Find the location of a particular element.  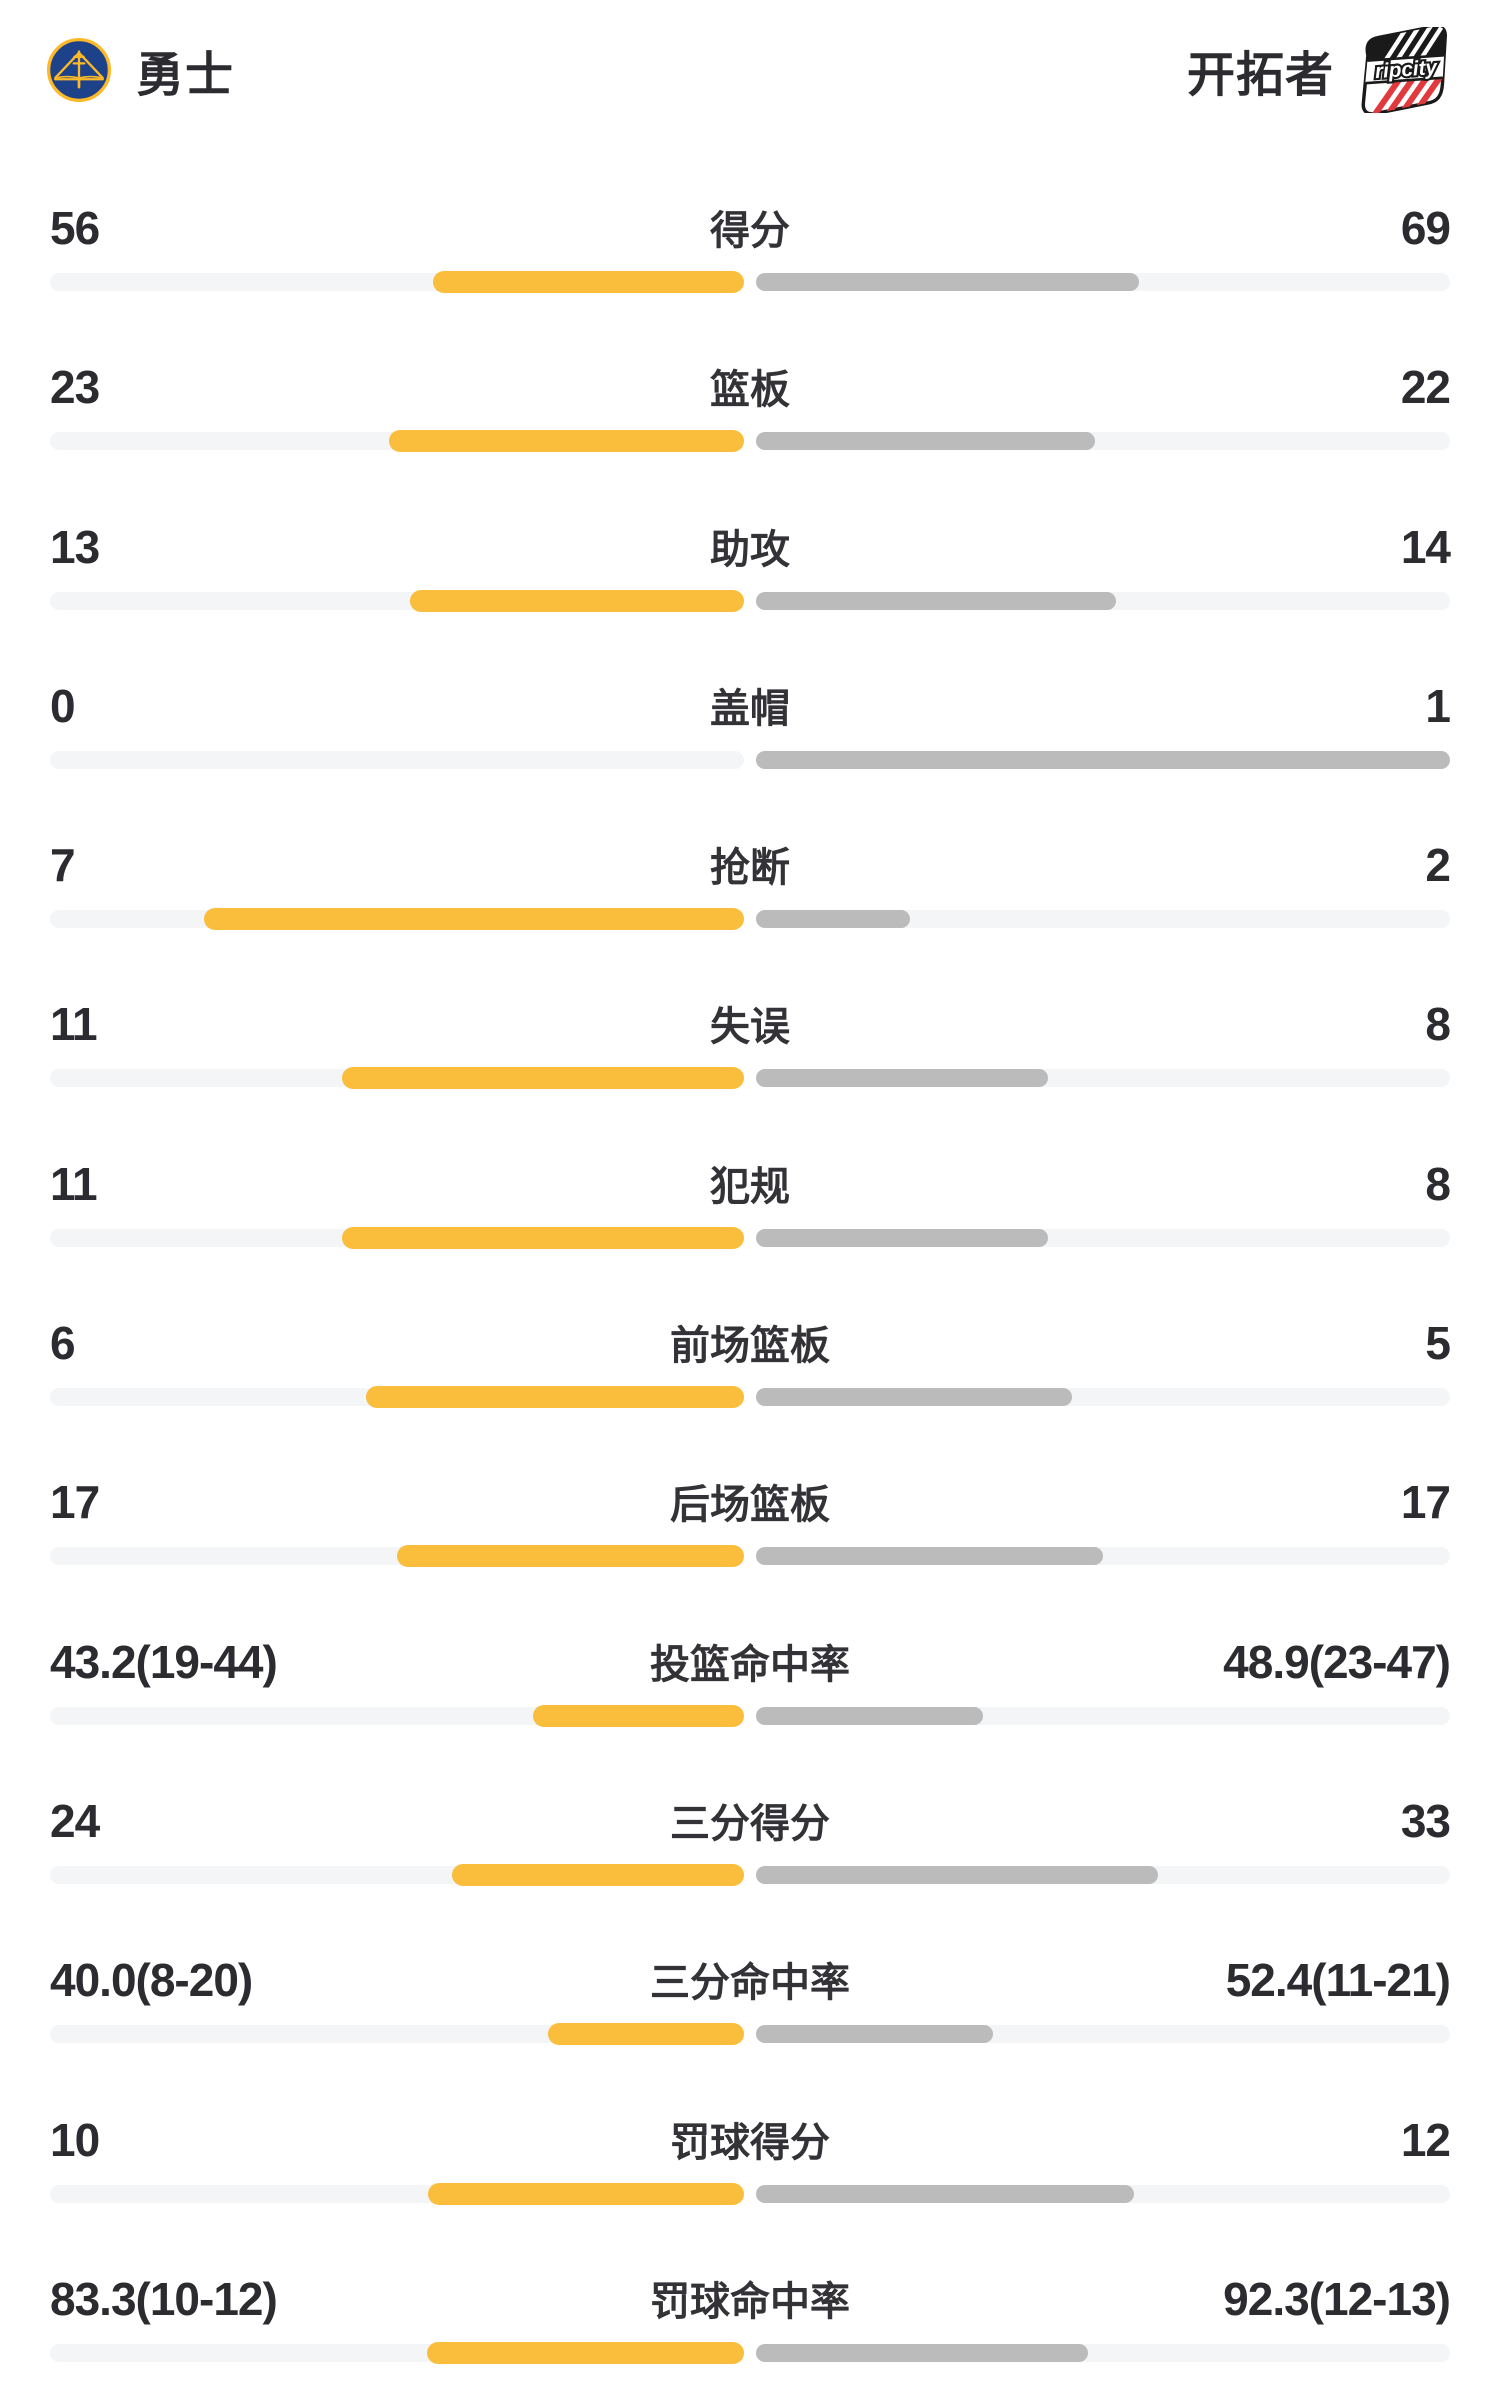

away-team: 开拓者 is located at coordinates (1320, 70).